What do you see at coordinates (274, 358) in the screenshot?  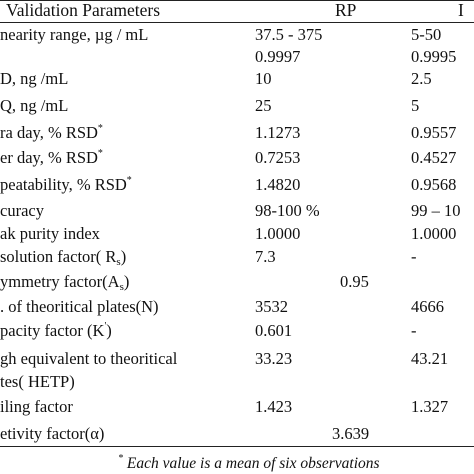 I see `row-rp-value: 33.23` at bounding box center [274, 358].